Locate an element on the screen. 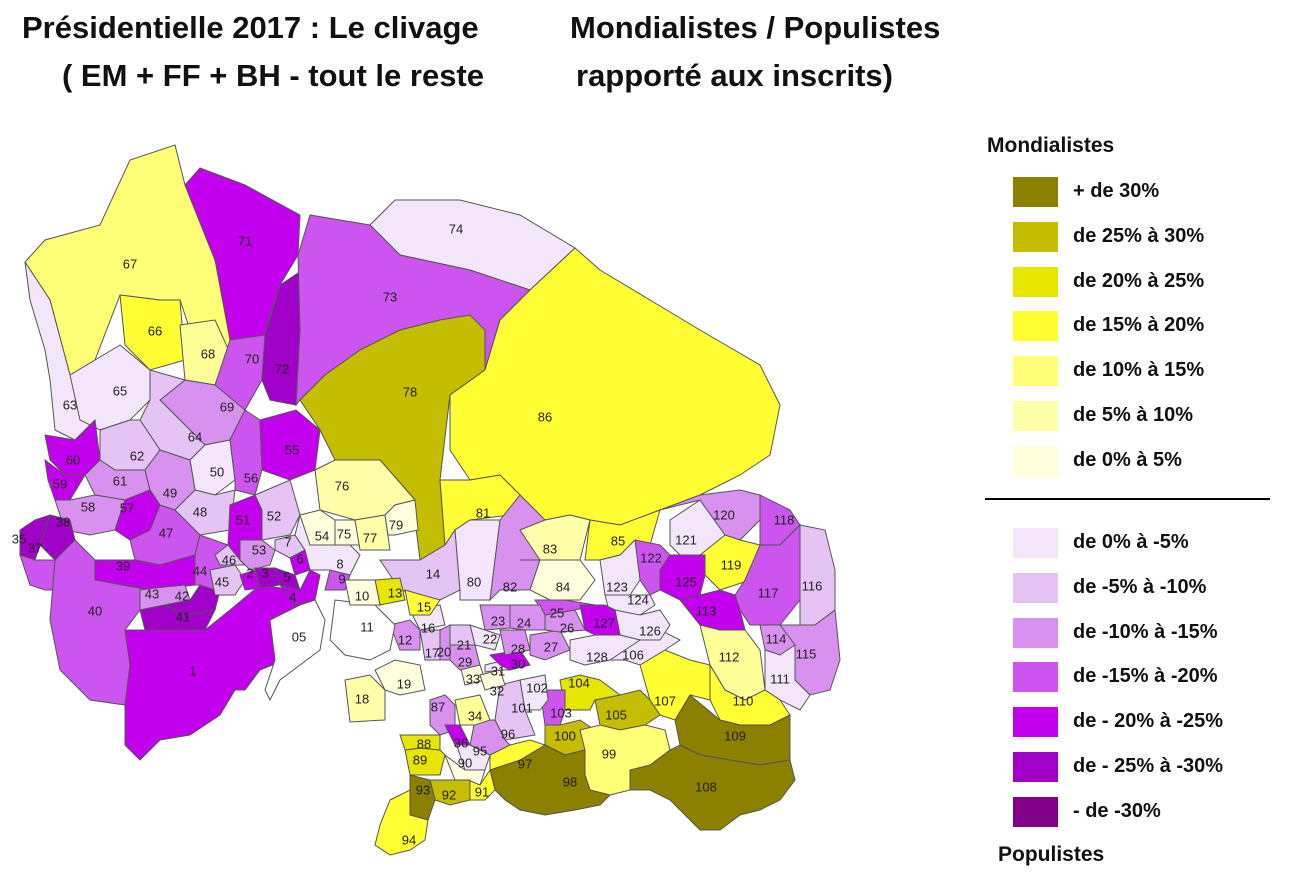 This screenshot has height=880, width=1310. bureau-76-label: 76 is located at coordinates (342, 485).